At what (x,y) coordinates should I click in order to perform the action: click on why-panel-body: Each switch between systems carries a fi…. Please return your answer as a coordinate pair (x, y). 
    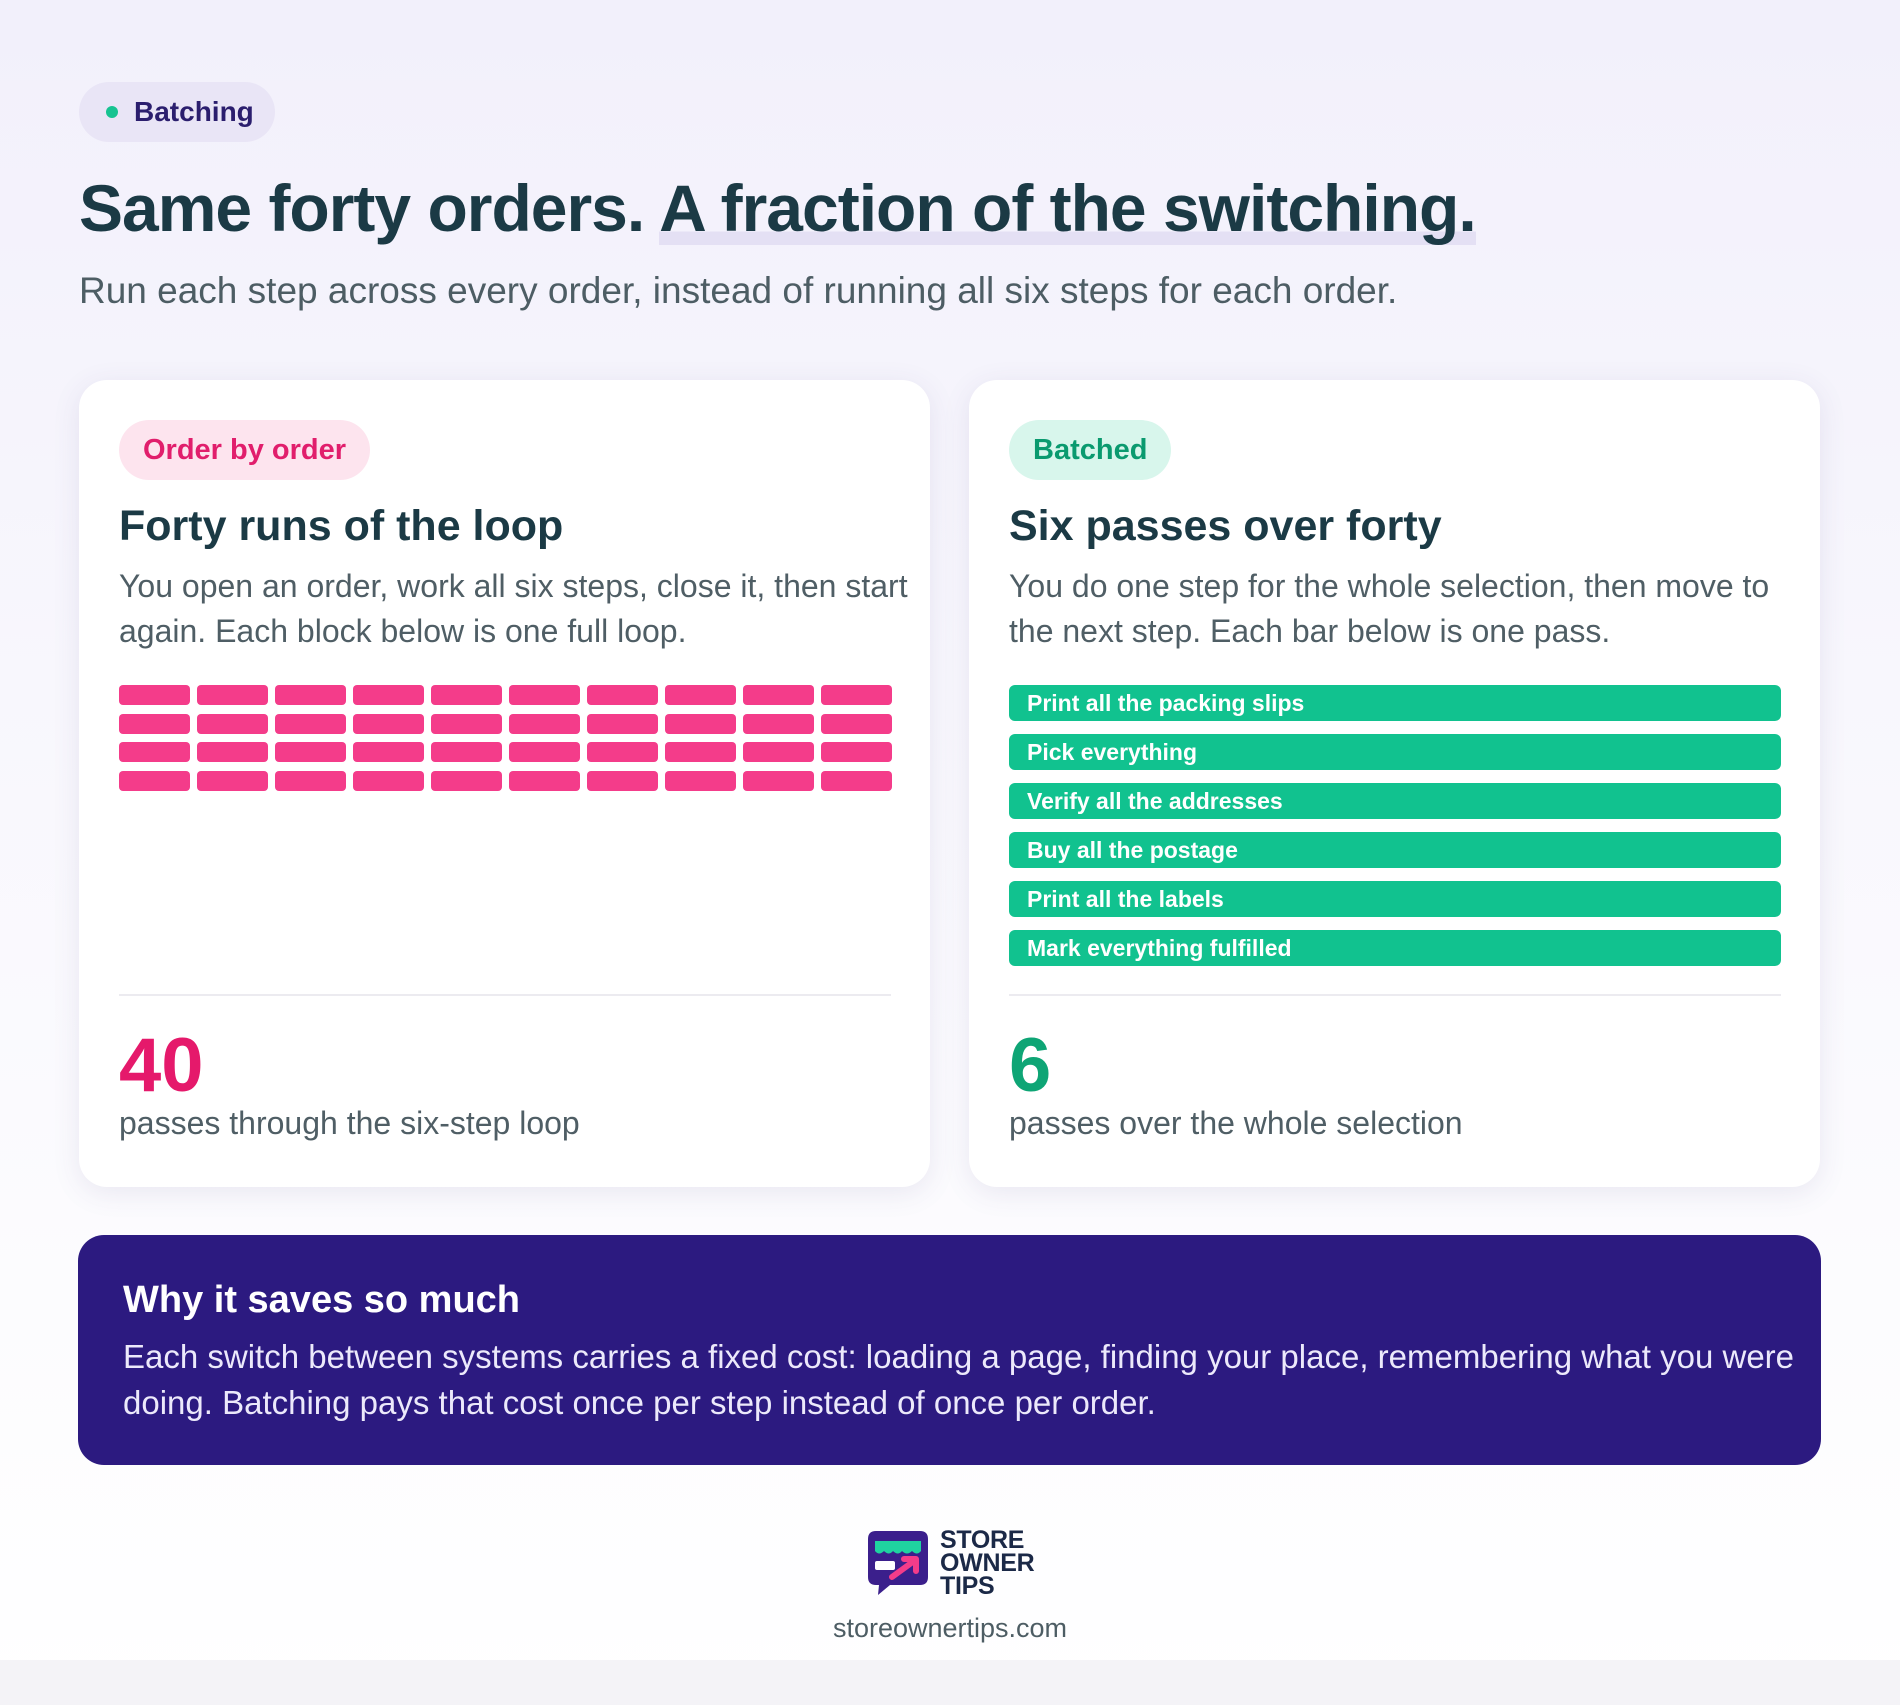
    Looking at the image, I should click on (959, 1379).